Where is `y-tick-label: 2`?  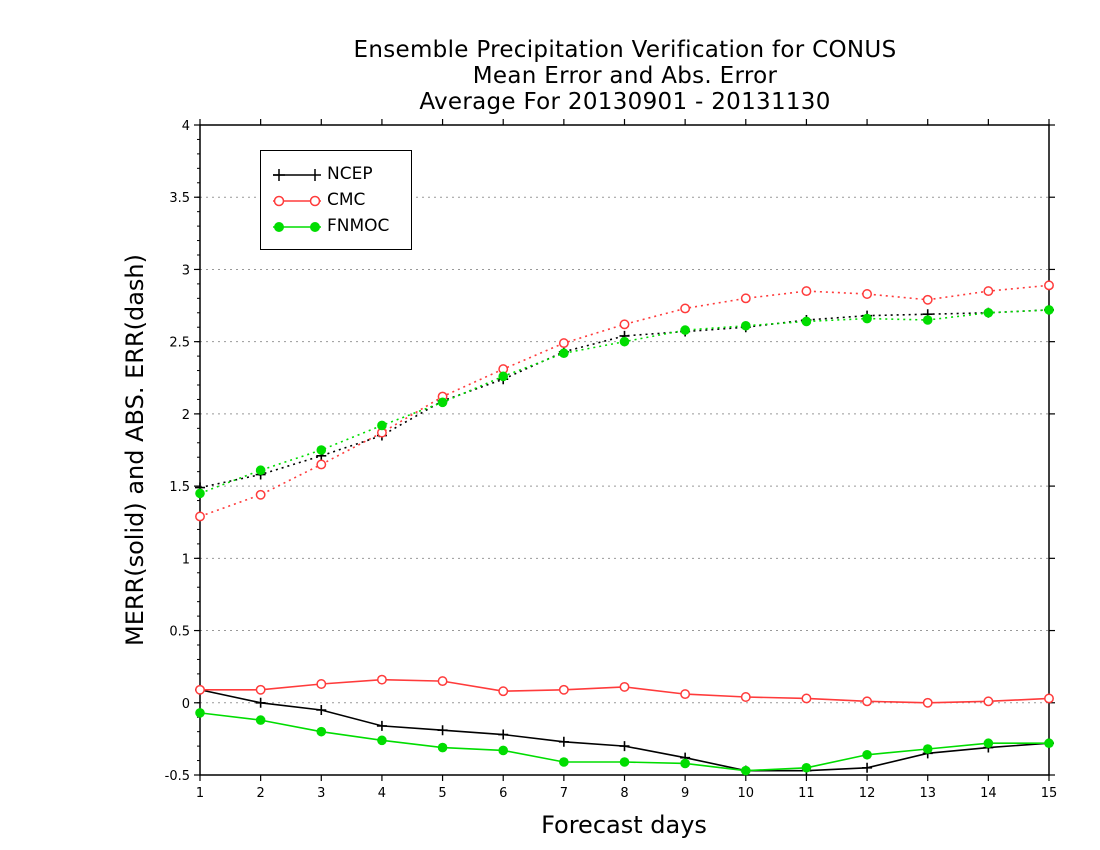 y-tick-label: 2 is located at coordinates (186, 415).